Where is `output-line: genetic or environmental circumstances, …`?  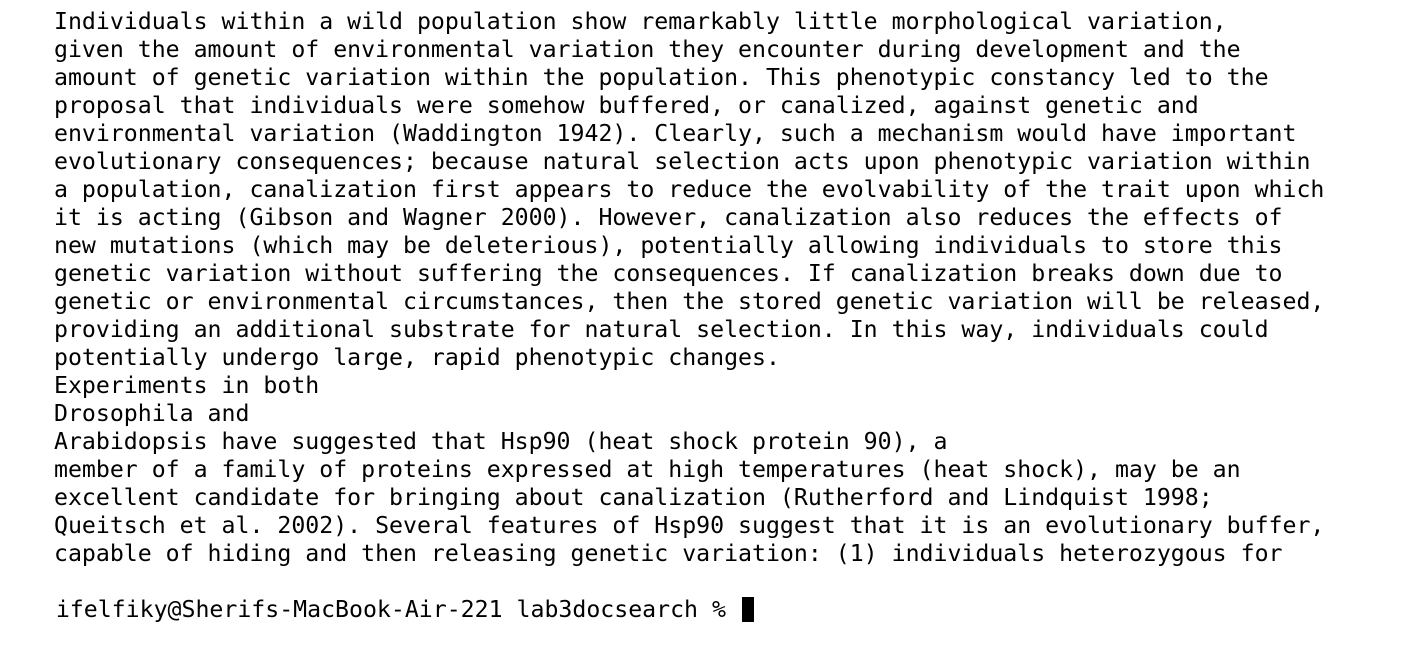 output-line: genetic or environmental circumstances, … is located at coordinates (689, 301).